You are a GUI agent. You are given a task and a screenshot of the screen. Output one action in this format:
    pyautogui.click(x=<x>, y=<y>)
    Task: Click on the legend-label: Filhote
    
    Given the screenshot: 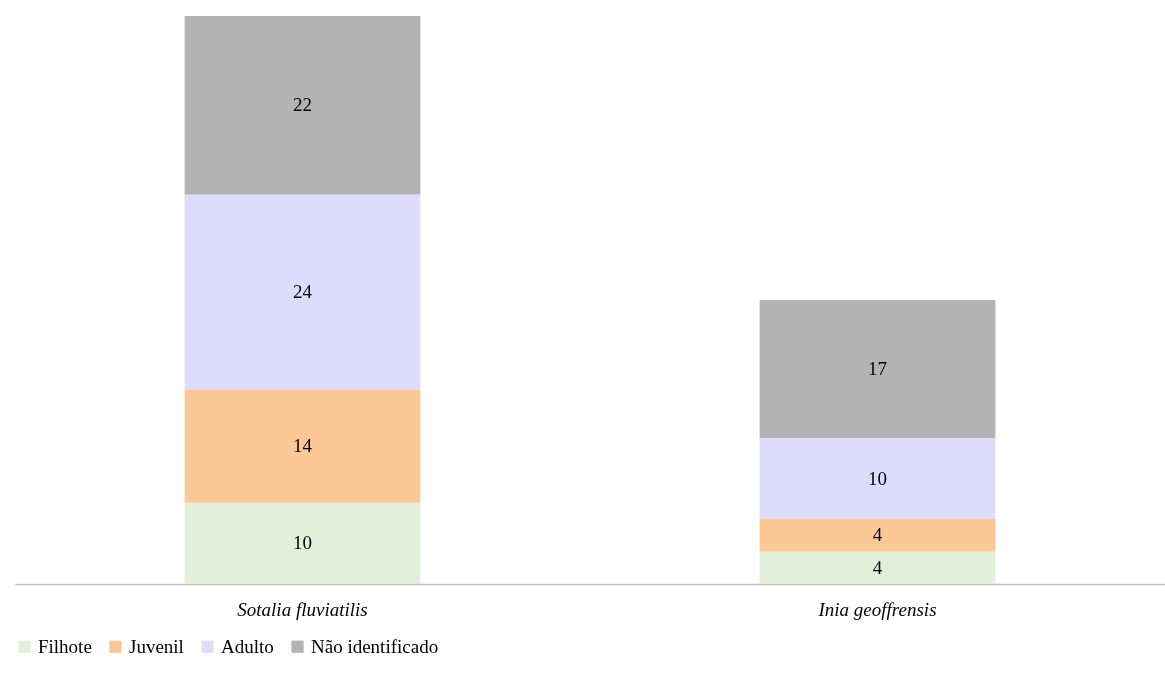 What is the action you would take?
    pyautogui.click(x=65, y=646)
    